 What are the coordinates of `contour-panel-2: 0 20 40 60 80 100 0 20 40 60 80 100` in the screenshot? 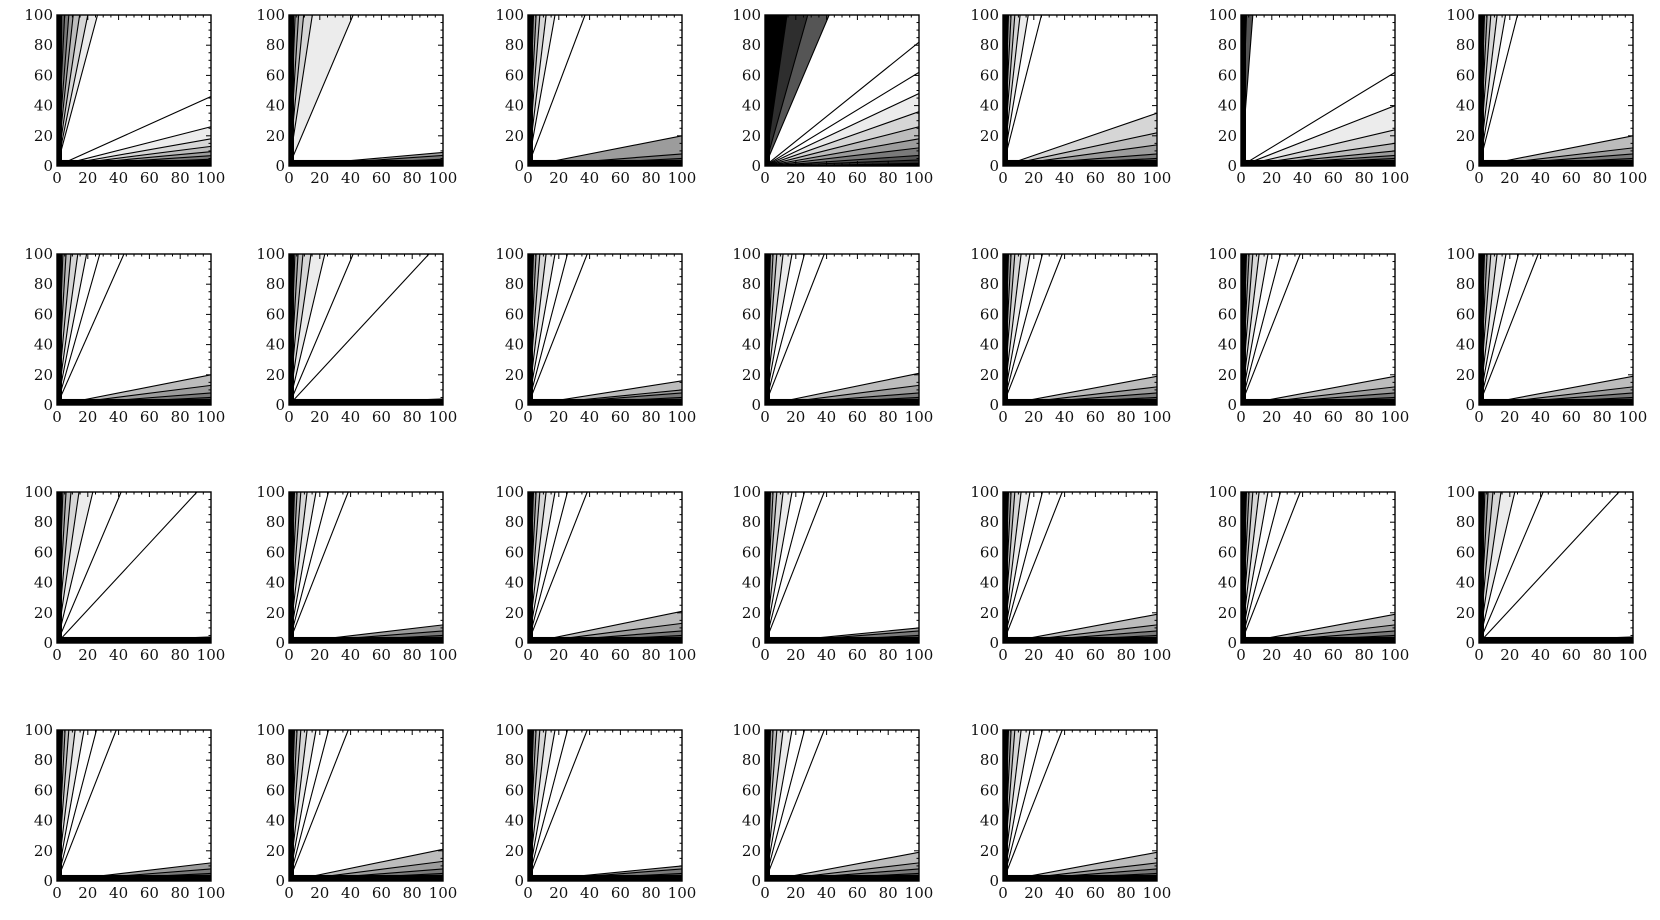 It's located at (356, 96).